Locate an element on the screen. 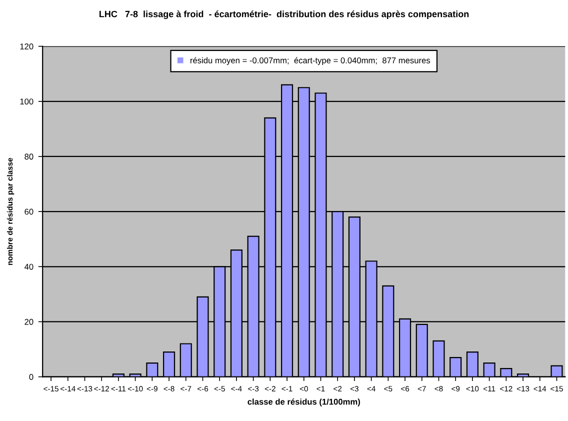 This screenshot has height=421, width=568. y-tick-label: 0 is located at coordinates (31, 377).